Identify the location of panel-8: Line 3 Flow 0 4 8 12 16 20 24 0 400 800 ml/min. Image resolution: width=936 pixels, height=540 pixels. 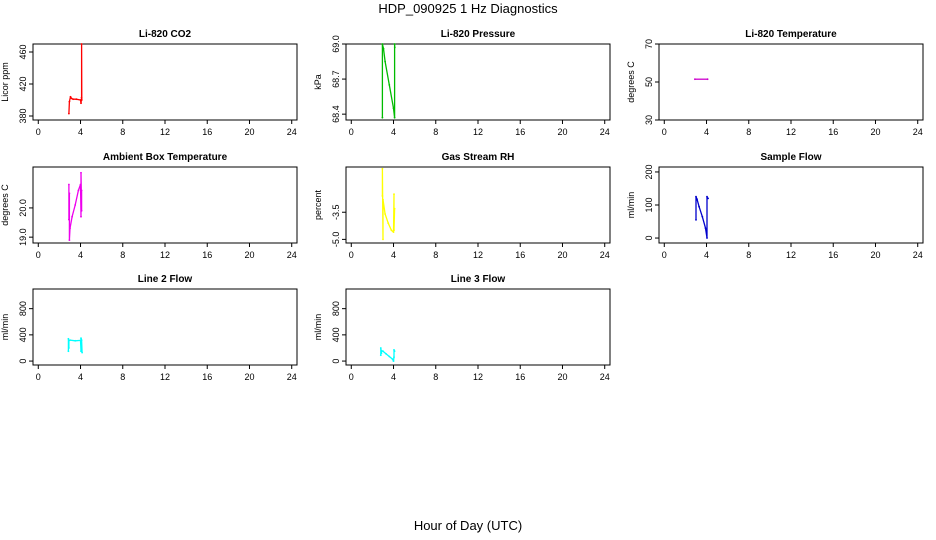
(462, 328).